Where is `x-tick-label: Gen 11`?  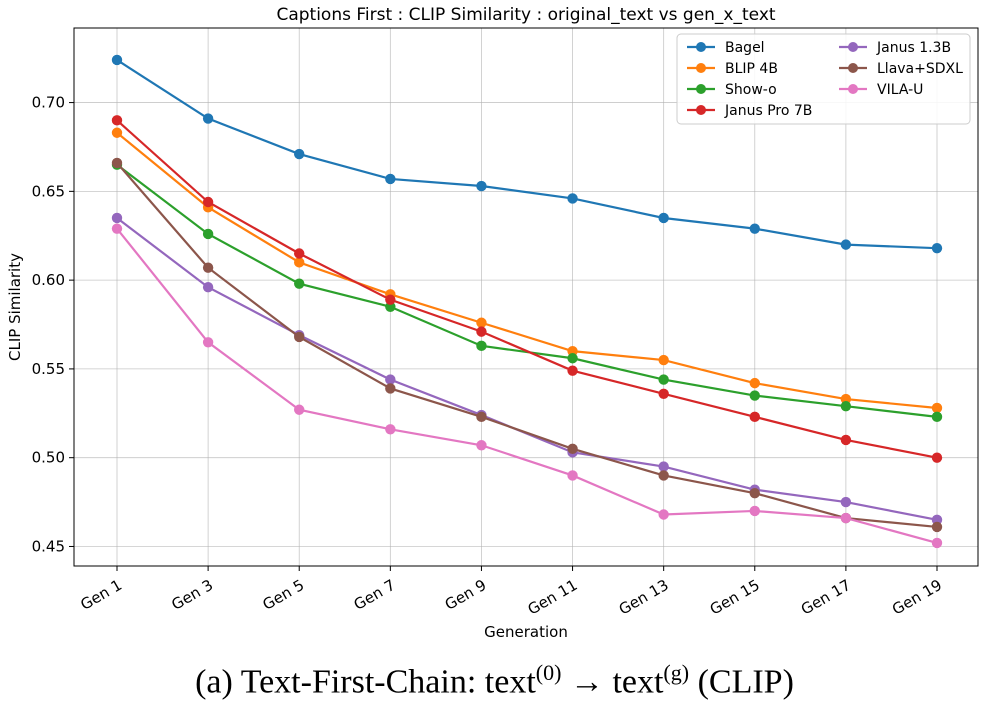
x-tick-label: Gen 11 is located at coordinates (553, 597).